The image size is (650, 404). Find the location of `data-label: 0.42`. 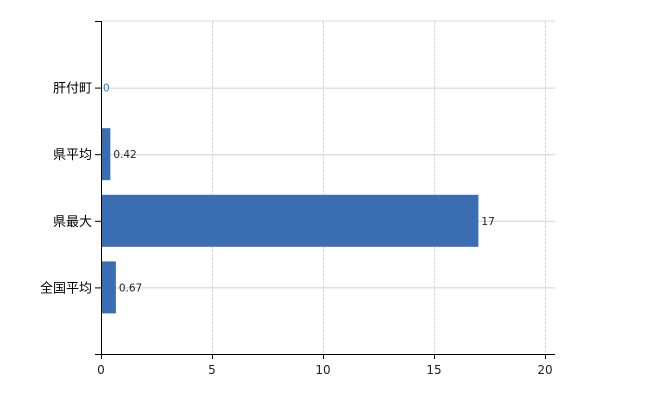

data-label: 0.42 is located at coordinates (124, 155).